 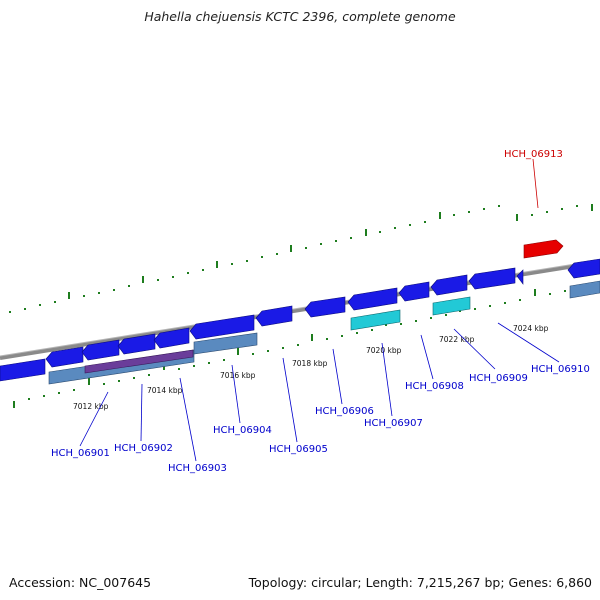 What do you see at coordinates (298, 449) in the screenshot?
I see `gene-label: HCH_06905` at bounding box center [298, 449].